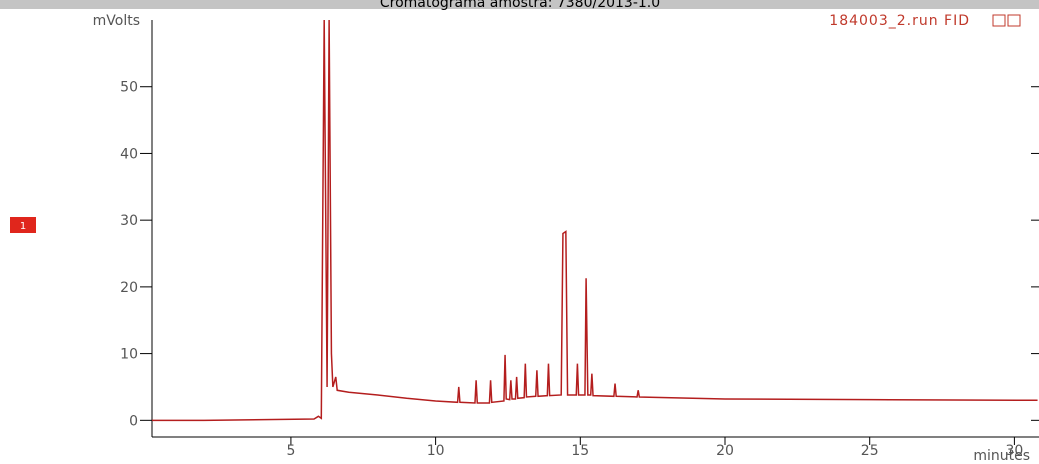  Describe the element at coordinates (999, 20) in the screenshot. I see `window-icon` at that location.